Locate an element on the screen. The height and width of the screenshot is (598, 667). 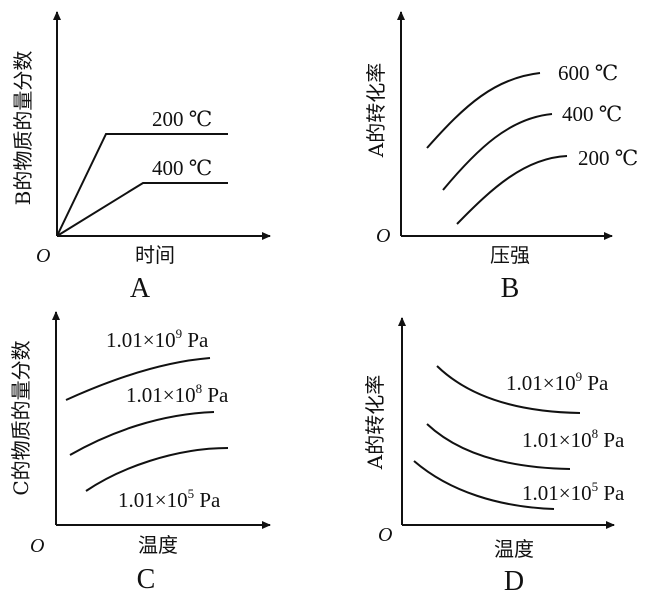
panel-b-y-label: A的转化率 is located at coordinates (376, 110).